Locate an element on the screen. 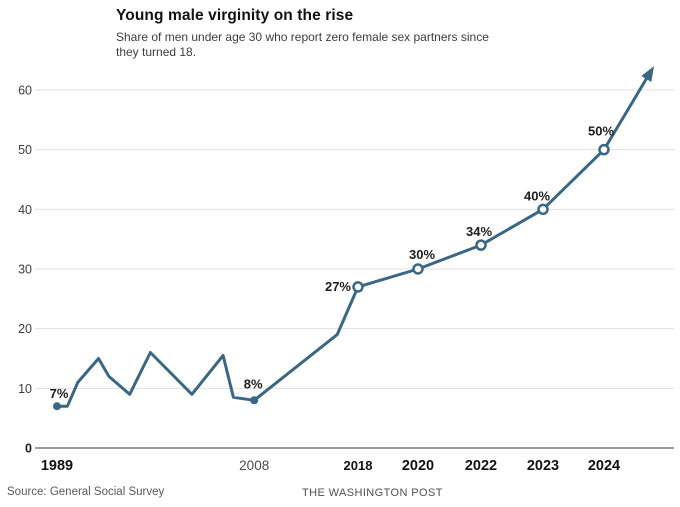 This screenshot has width=680, height=507. point-label: 27% is located at coordinates (338, 286).